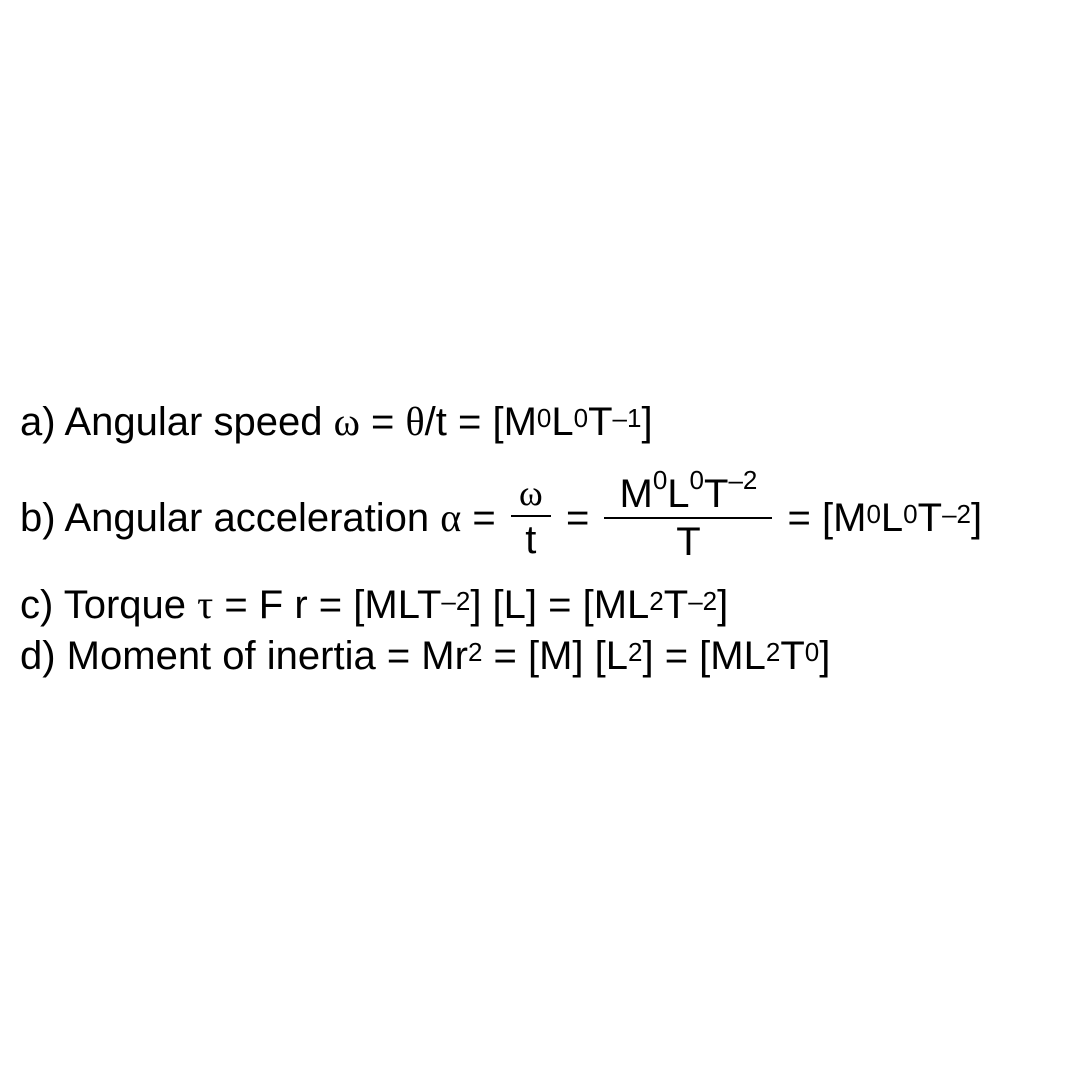  I want to click on line-b-eq2: =, so click(577, 518).